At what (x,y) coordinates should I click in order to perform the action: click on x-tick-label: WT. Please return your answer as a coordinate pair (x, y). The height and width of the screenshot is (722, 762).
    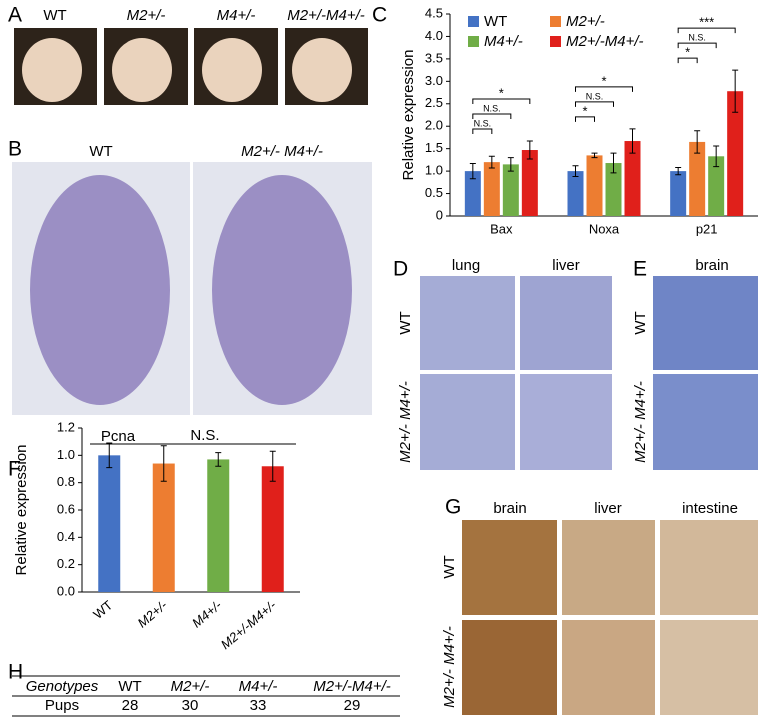
    Looking at the image, I should click on (102, 609).